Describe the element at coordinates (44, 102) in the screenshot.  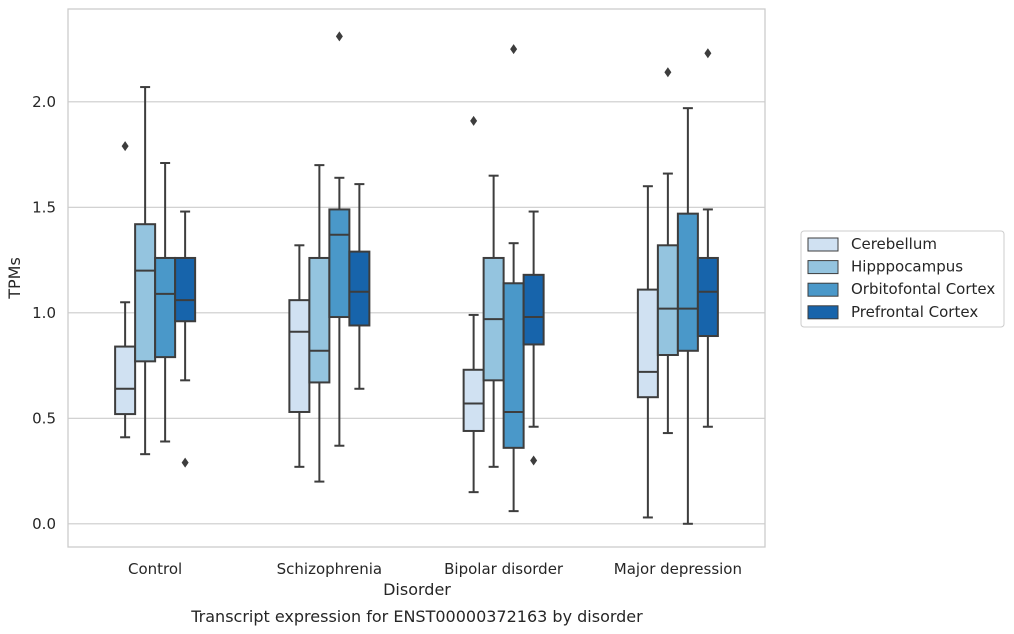
I see `y-tick-label: 2.0` at that location.